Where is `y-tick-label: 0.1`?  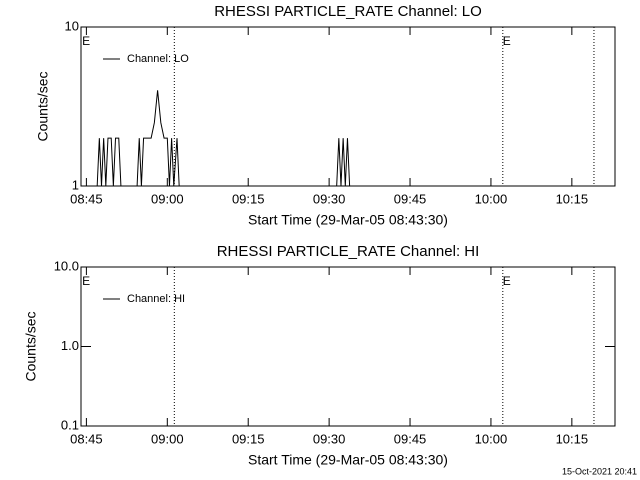
y-tick-label: 0.1 is located at coordinates (70, 424).